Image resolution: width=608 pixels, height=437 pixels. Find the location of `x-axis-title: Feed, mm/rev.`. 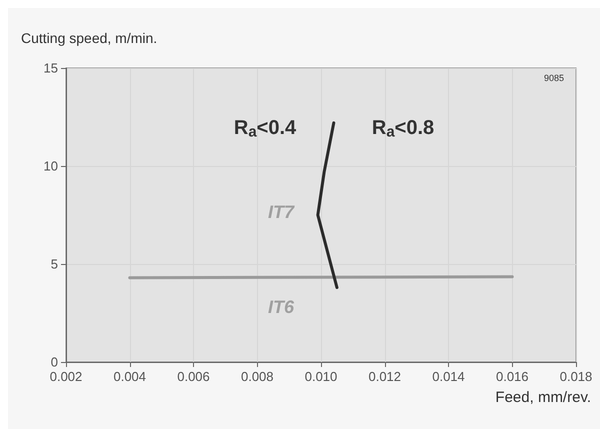

x-axis-title: Feed, mm/rev. is located at coordinates (543, 397).